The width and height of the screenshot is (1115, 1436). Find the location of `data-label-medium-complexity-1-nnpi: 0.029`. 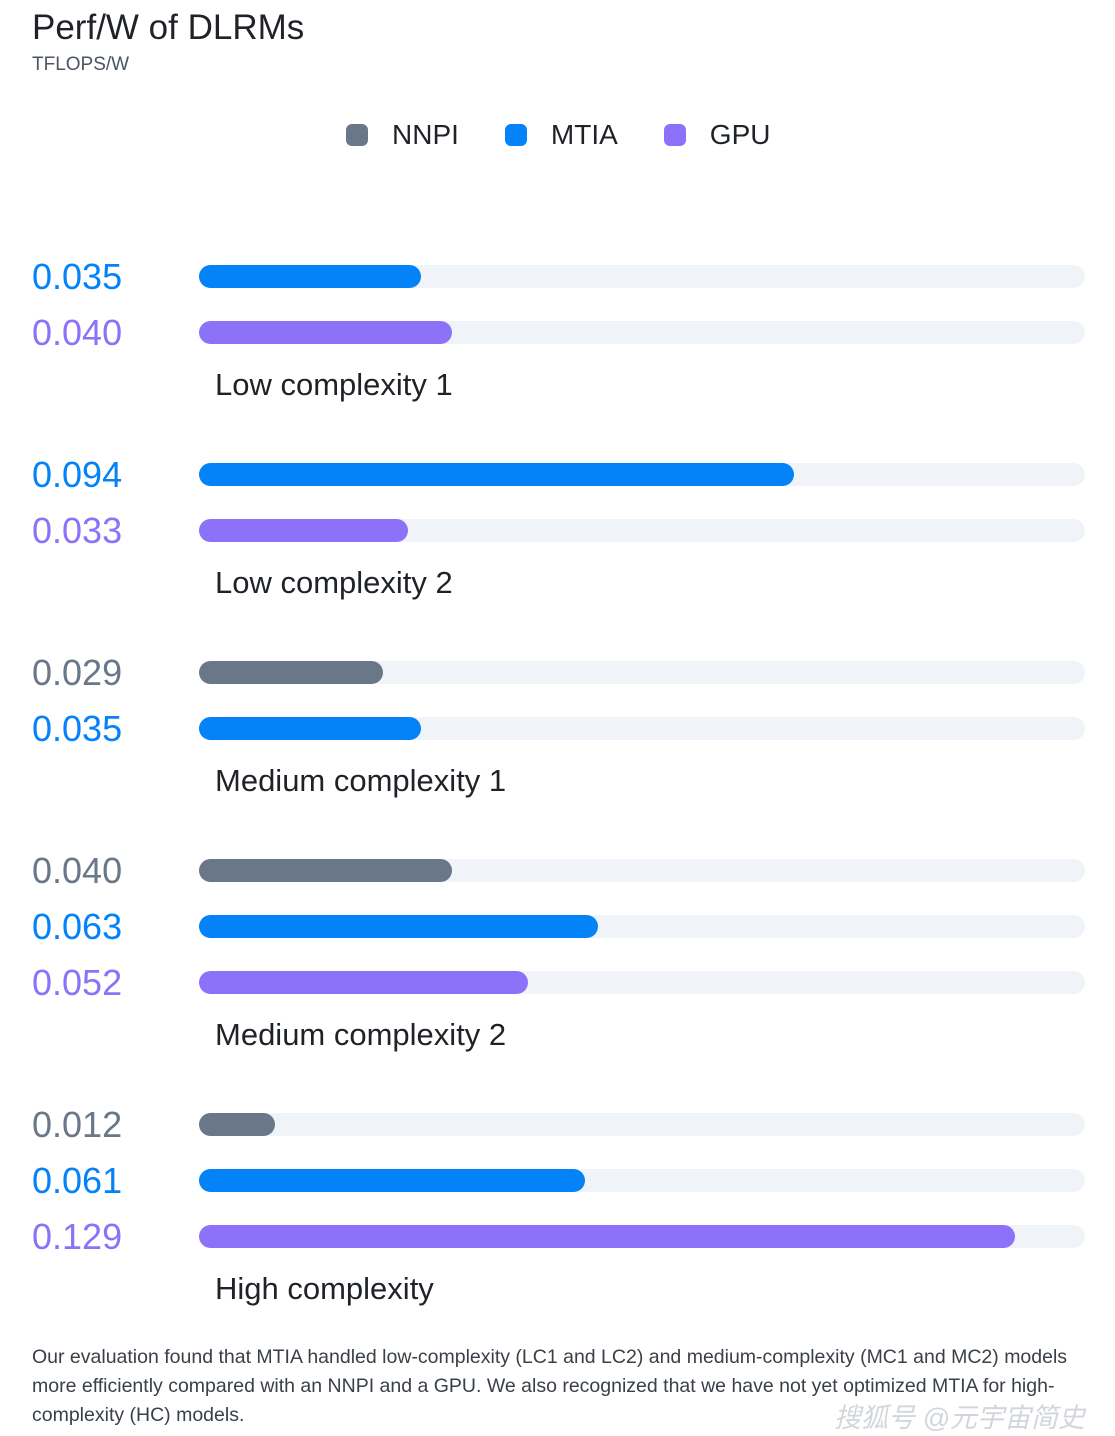

data-label-medium-complexity-1-nnpi: 0.029 is located at coordinates (77, 672).